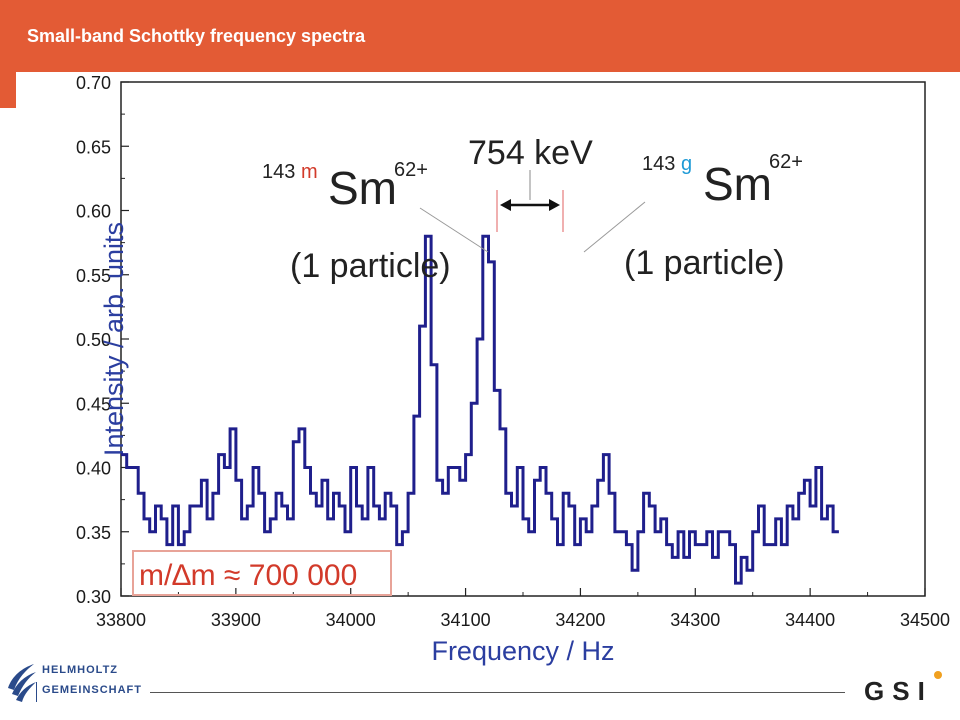 The height and width of the screenshot is (720, 960). What do you see at coordinates (93, 533) in the screenshot?
I see `y-tick-label: 0.35` at bounding box center [93, 533].